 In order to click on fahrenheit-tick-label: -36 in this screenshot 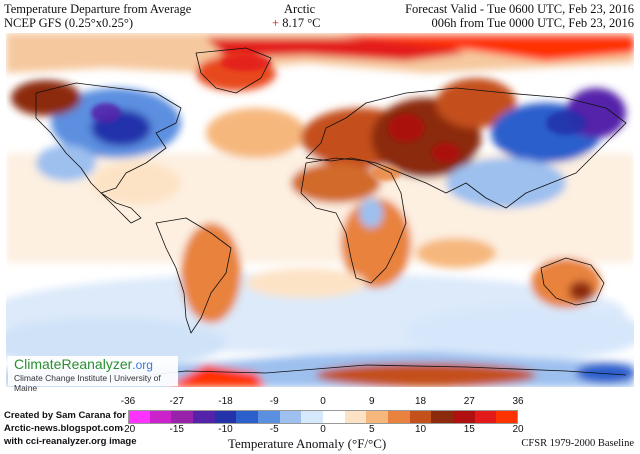, I will do `click(128, 401)`.